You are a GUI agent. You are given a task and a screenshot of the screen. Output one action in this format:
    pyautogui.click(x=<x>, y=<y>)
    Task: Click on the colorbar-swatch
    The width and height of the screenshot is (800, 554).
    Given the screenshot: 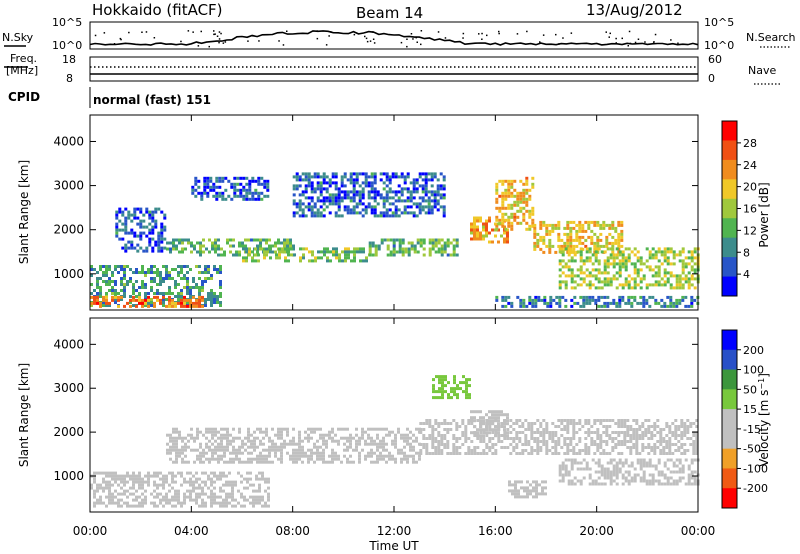 What is the action you would take?
    pyautogui.click(x=729, y=498)
    